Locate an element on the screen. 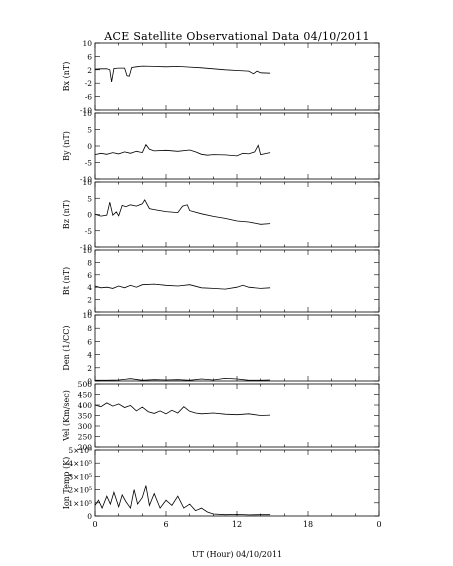 This screenshot has width=453, height=566. y-tick-label: 400 is located at coordinates (85, 405).